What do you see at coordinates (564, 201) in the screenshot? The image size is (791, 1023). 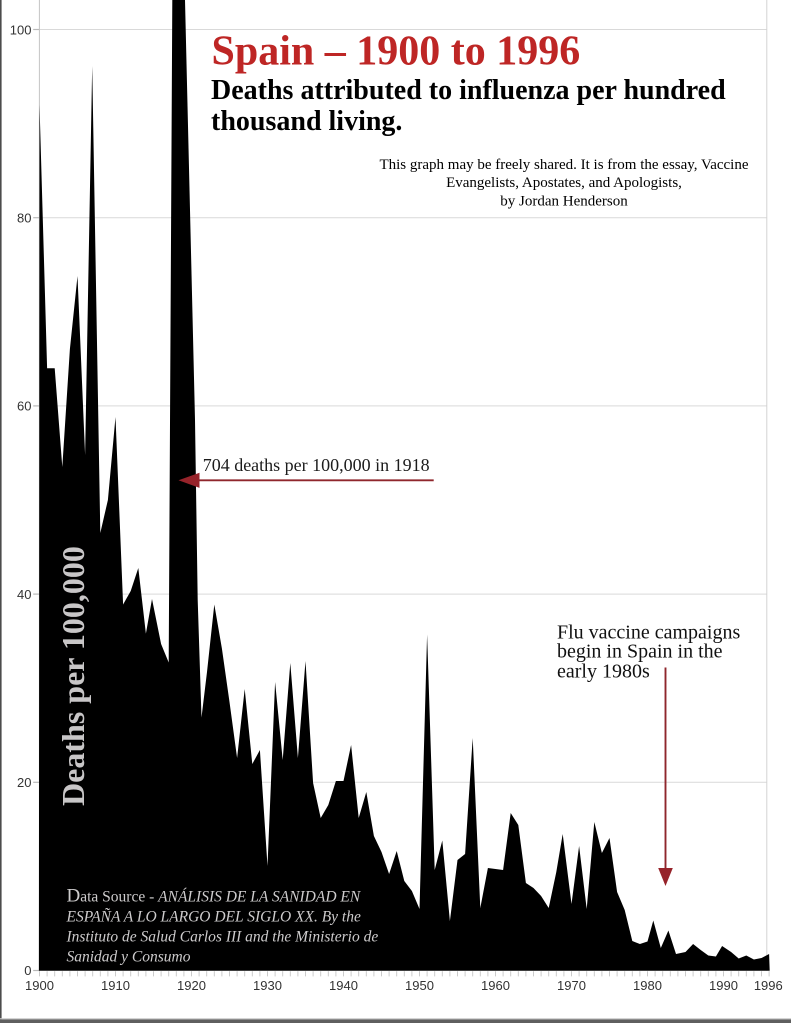 I see `svg-text: by Jordan Henderson` at bounding box center [564, 201].